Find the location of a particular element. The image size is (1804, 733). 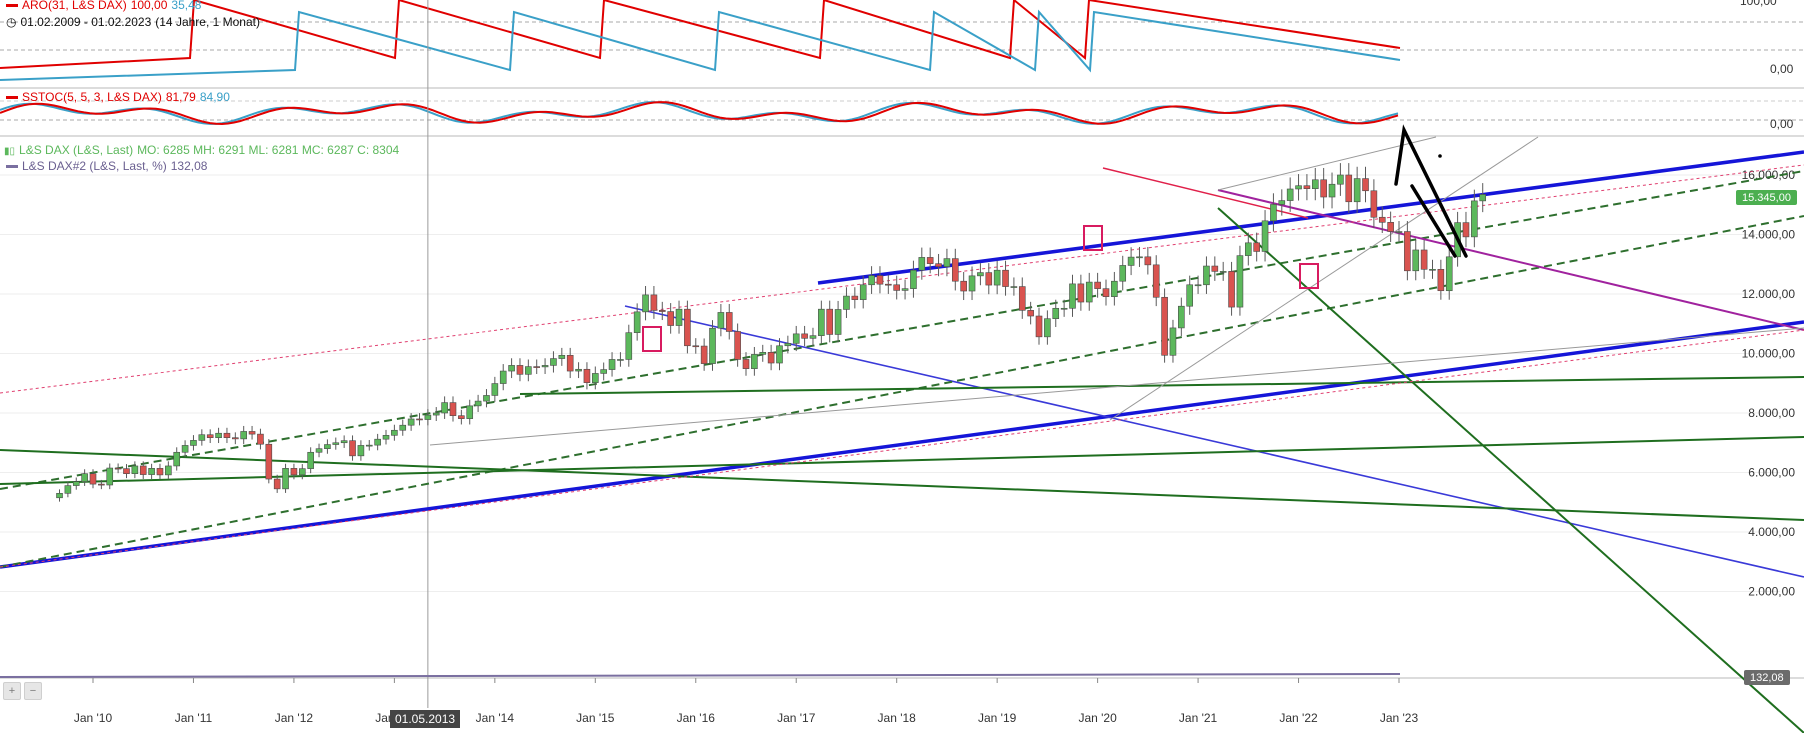

pen-dot is located at coordinates (1440, 156).